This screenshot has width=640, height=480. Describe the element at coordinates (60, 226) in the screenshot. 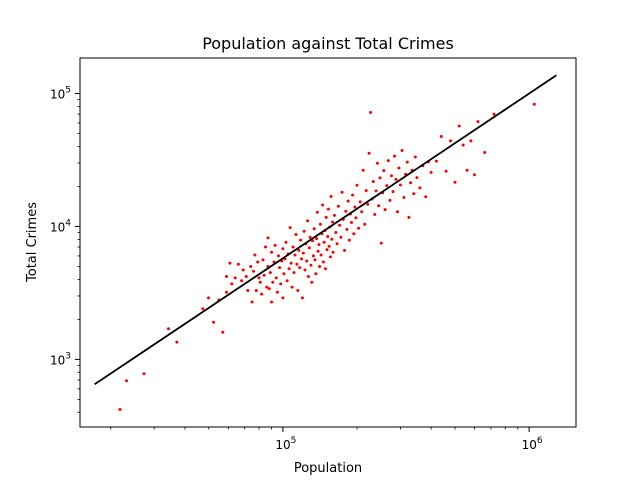

I see `y-tick-label: 10⁴` at that location.